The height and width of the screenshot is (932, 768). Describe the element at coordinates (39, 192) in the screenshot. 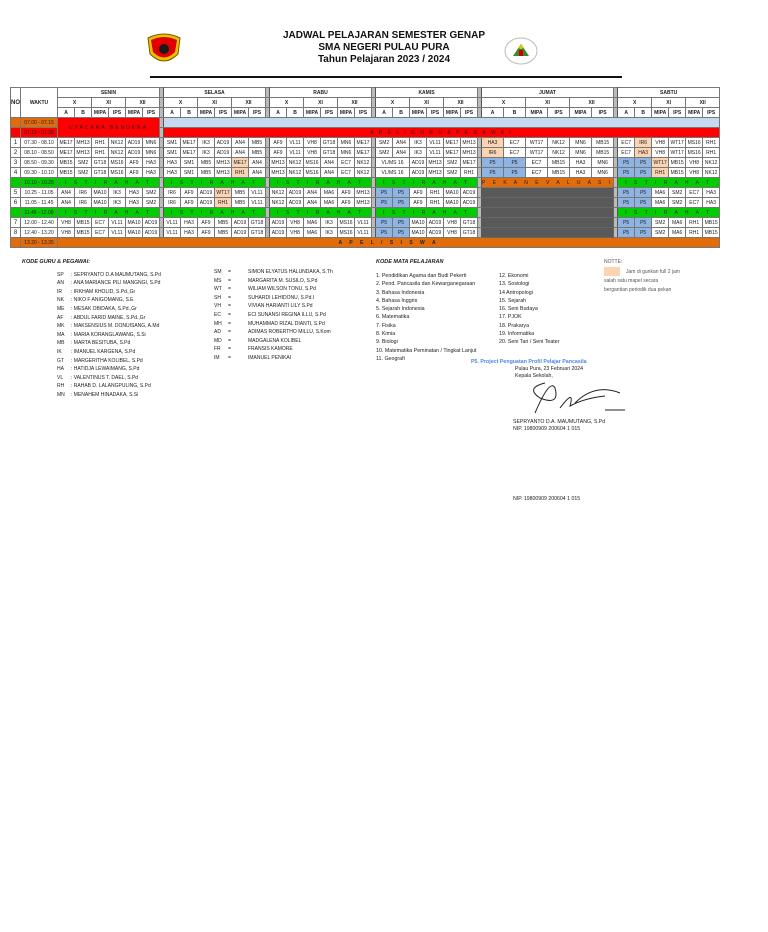

I see `time-slot: 10.25 - 11.05` at that location.